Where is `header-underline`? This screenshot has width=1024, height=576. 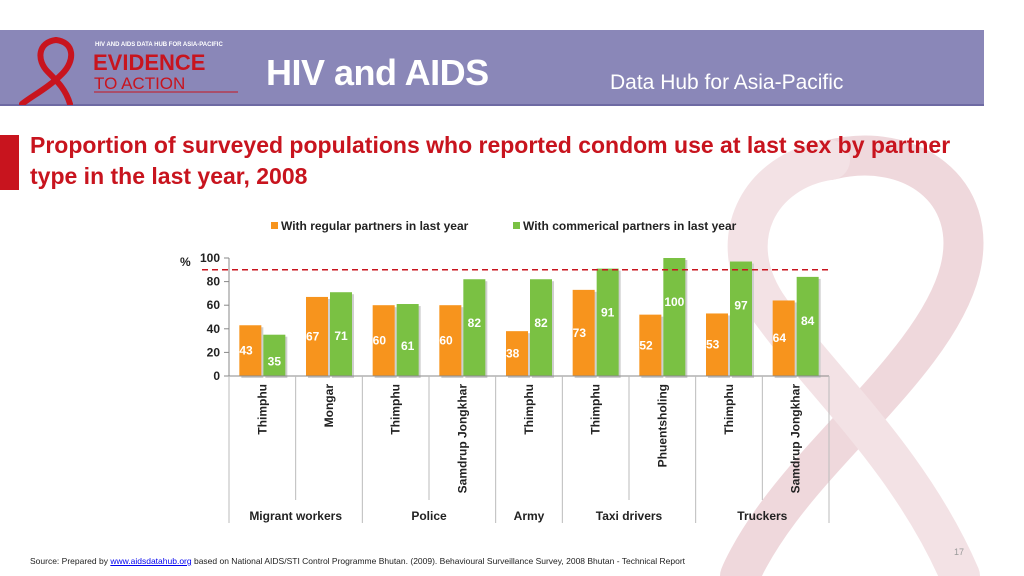
header-underline is located at coordinates (492, 105).